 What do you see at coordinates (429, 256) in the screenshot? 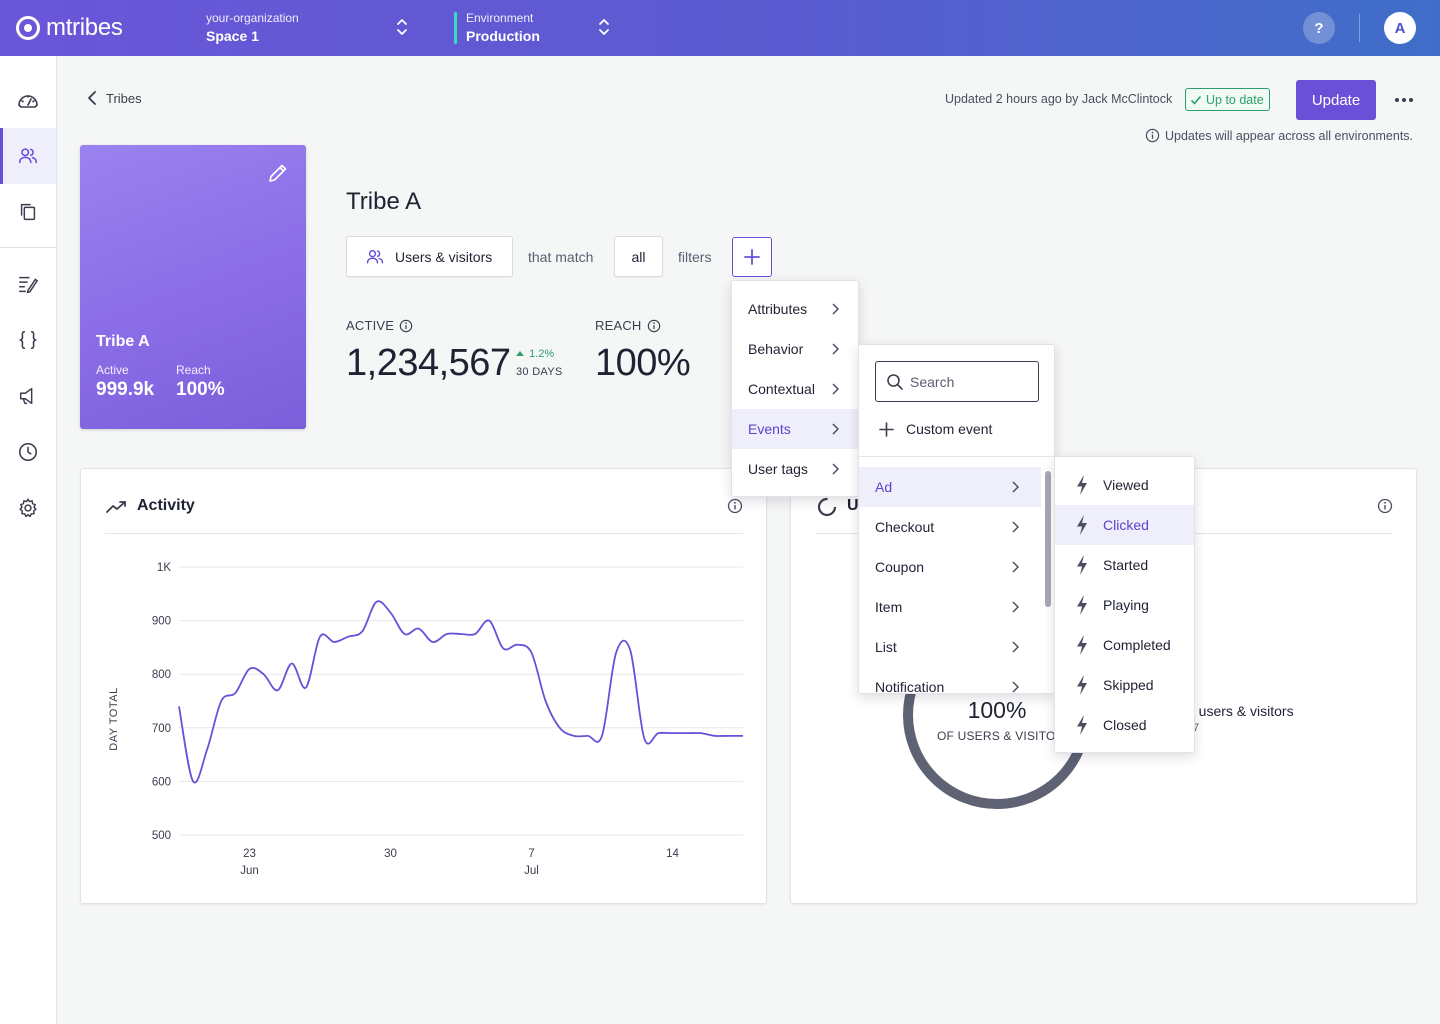
I see `audience-selector: Users & visitors` at bounding box center [429, 256].